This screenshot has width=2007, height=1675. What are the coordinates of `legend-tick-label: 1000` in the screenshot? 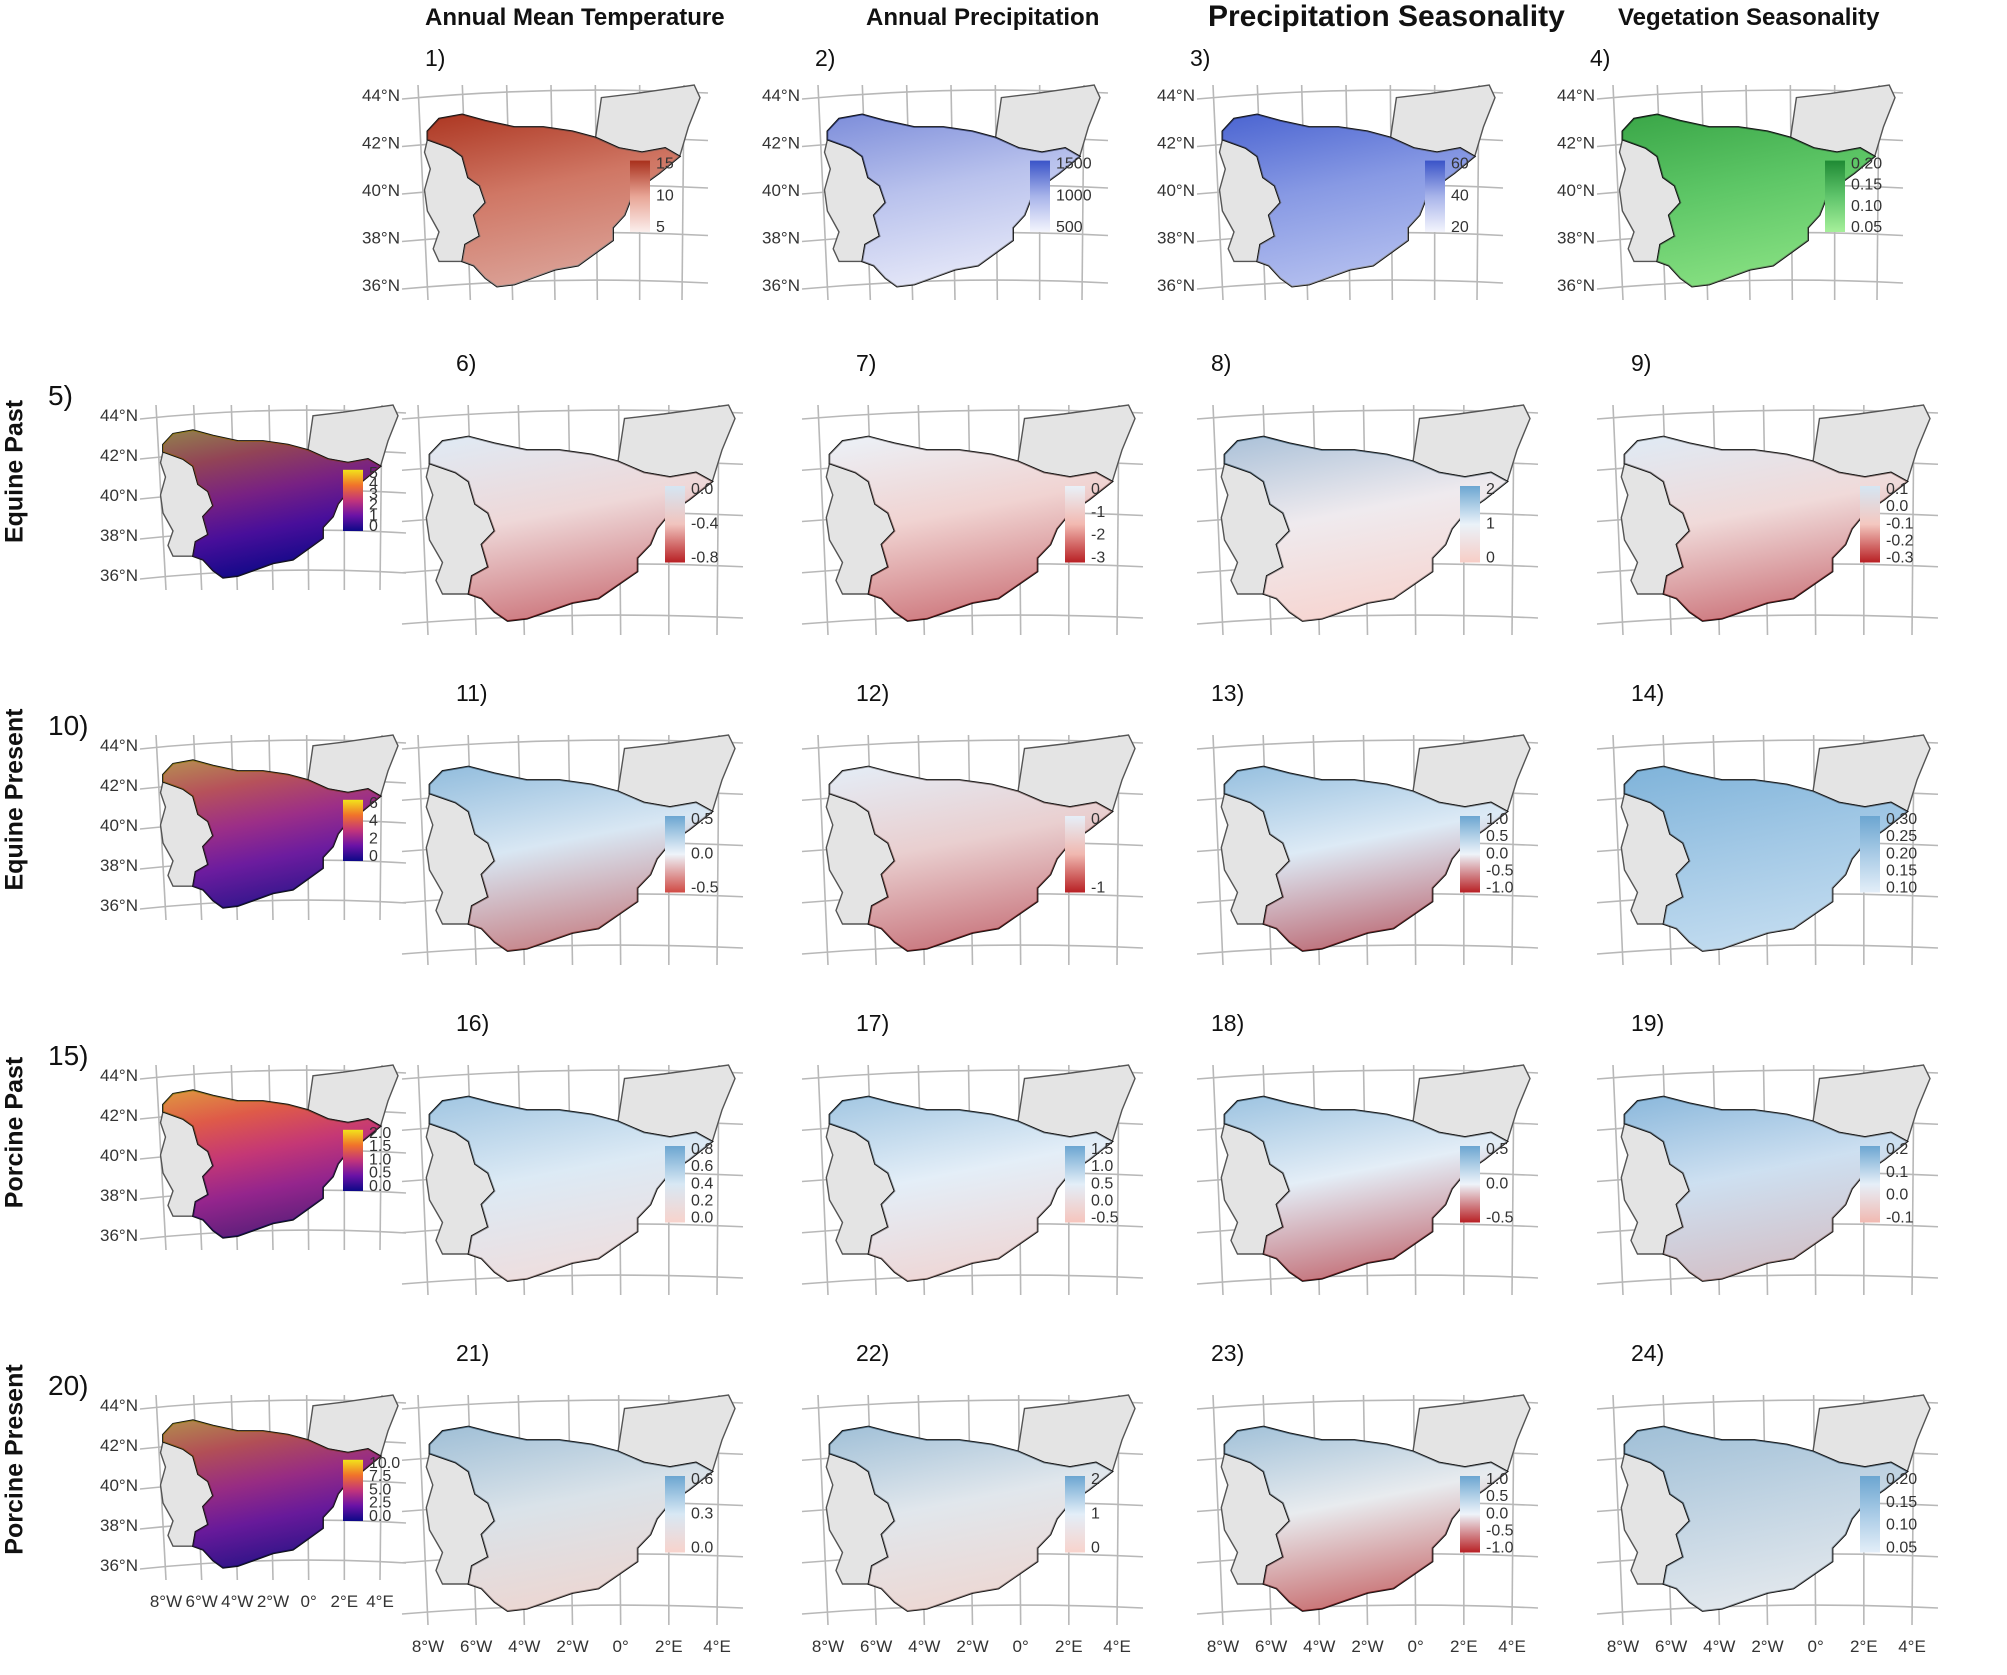 It's located at (1074, 195).